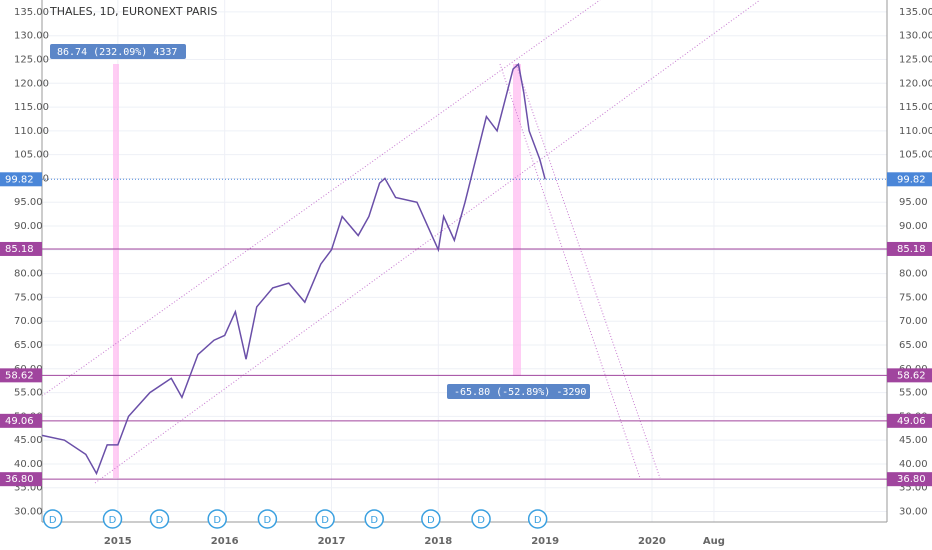  I want to click on x-tick-label: 2016, so click(225, 541).